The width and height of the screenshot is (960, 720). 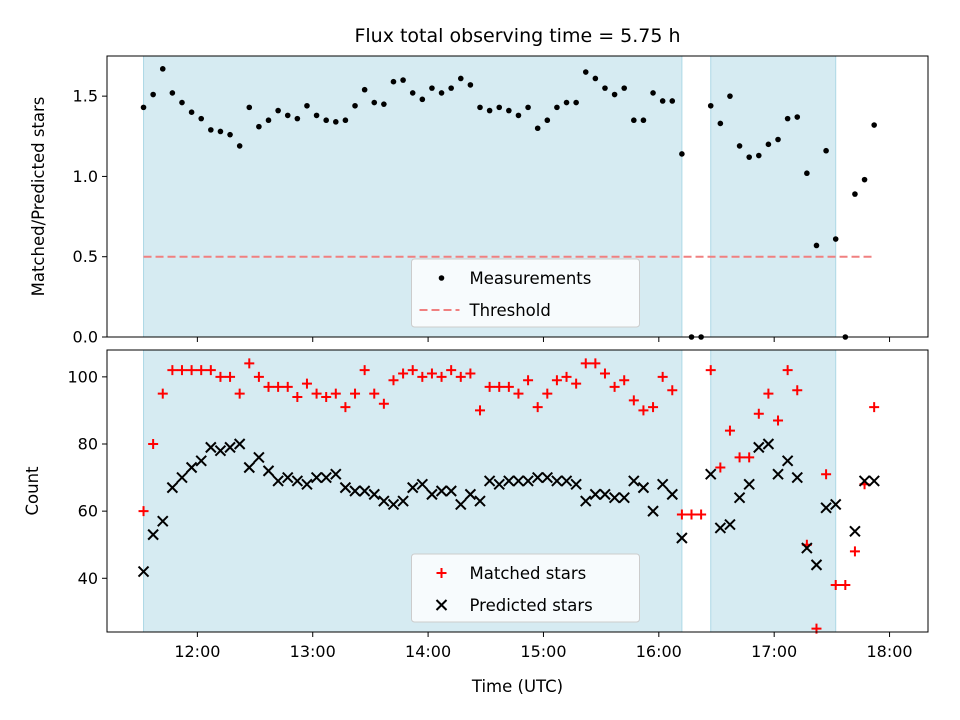 I want to click on y-axis-label: Matched/Predicted stars, so click(x=38, y=197).